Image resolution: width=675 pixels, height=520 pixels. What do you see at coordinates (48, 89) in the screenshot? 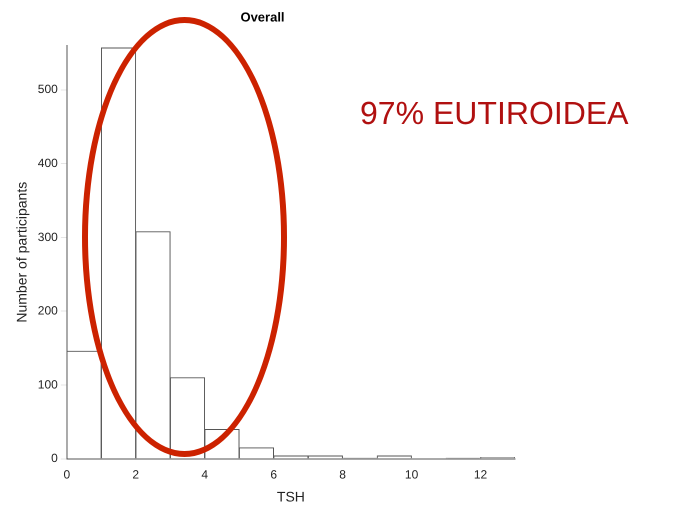
I see `y-tick-label: 500` at bounding box center [48, 89].